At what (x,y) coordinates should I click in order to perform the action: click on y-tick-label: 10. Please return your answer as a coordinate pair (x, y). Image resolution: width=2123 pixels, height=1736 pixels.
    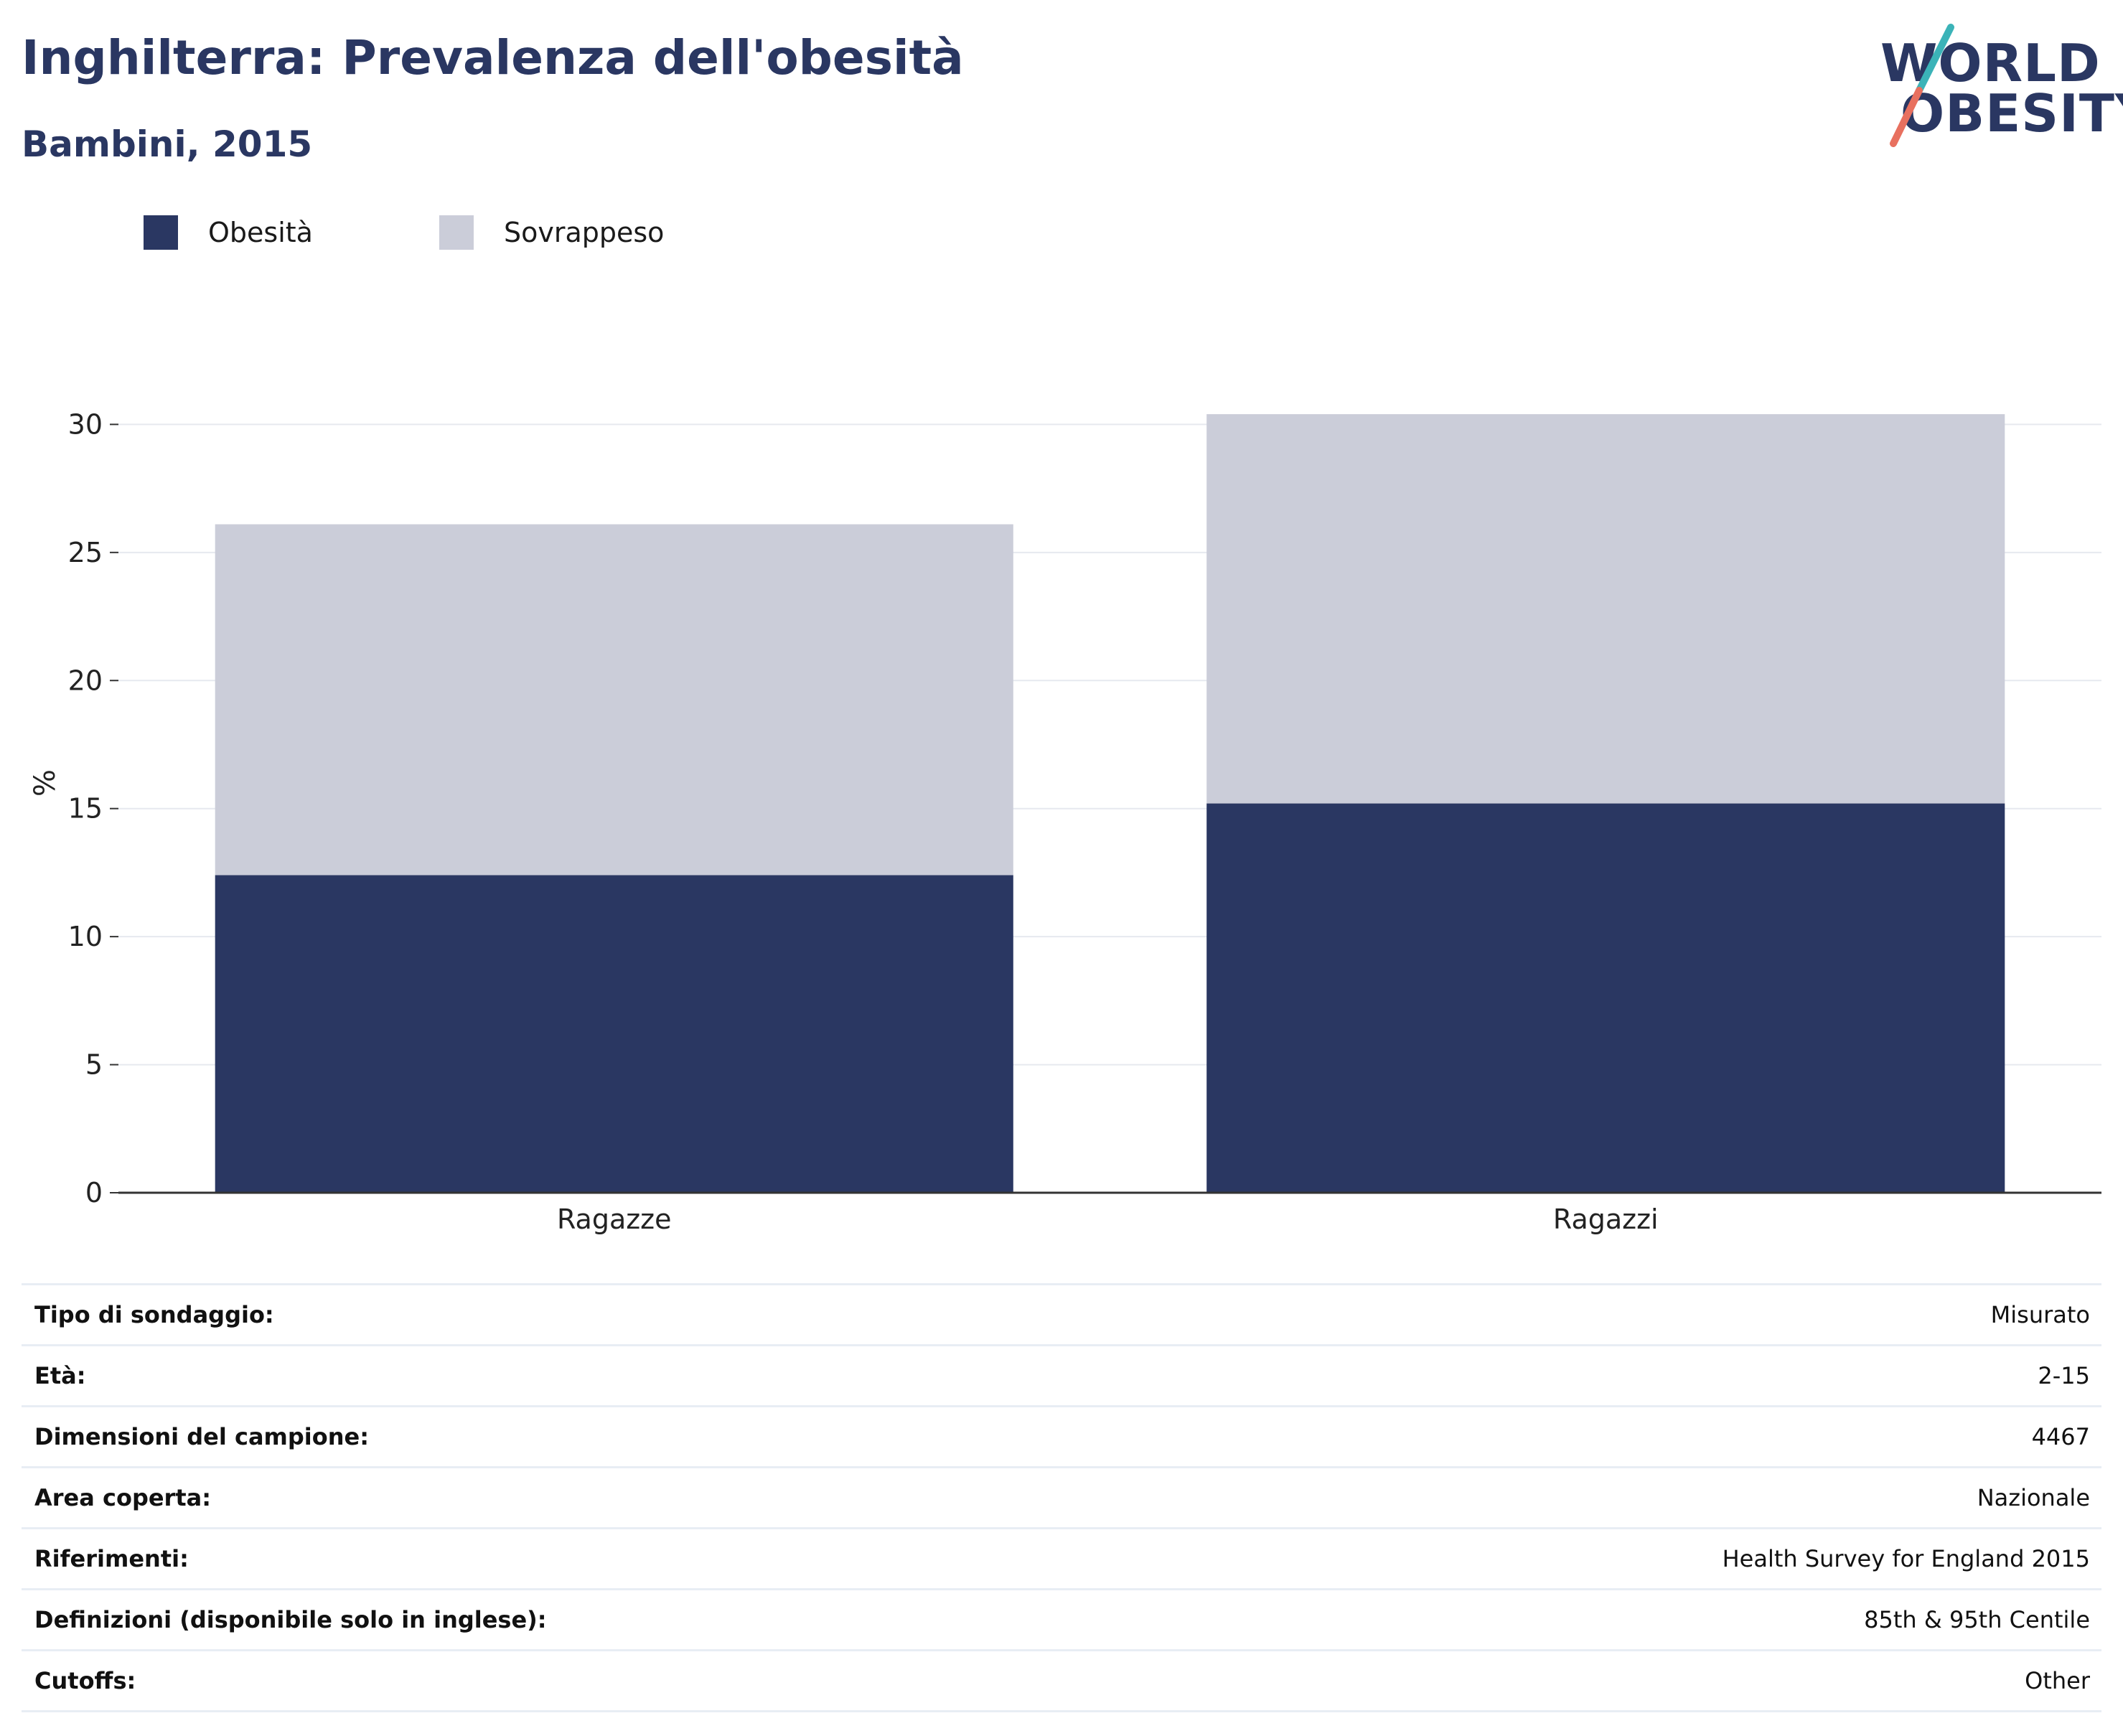
    Looking at the image, I should click on (85, 936).